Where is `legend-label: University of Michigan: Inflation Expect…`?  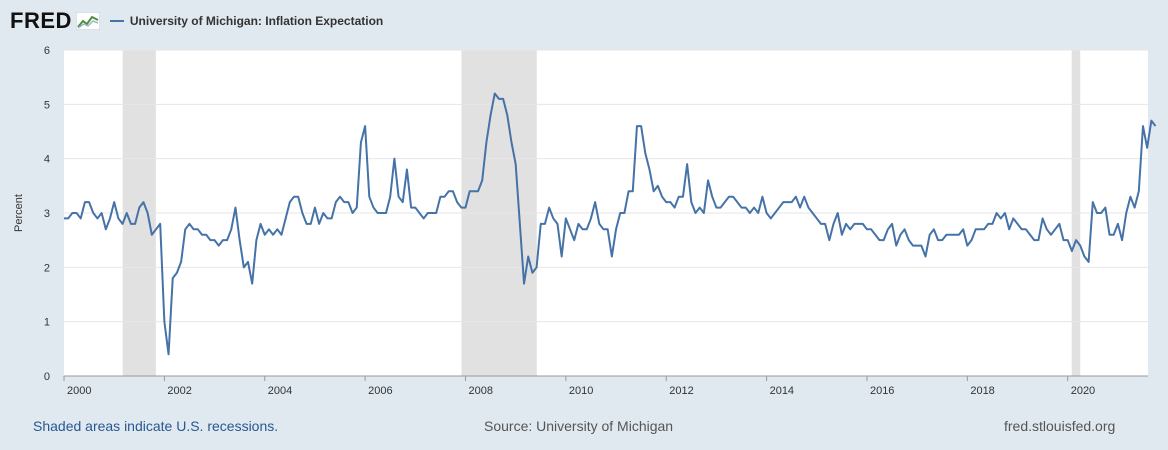
legend-label: University of Michigan: Inflation Expect… is located at coordinates (256, 21).